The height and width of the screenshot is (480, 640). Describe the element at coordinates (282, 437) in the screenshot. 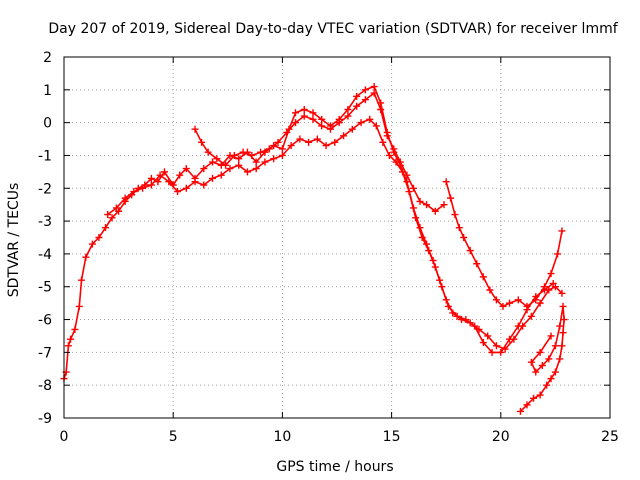

I see `x-tick-label: 10` at that location.